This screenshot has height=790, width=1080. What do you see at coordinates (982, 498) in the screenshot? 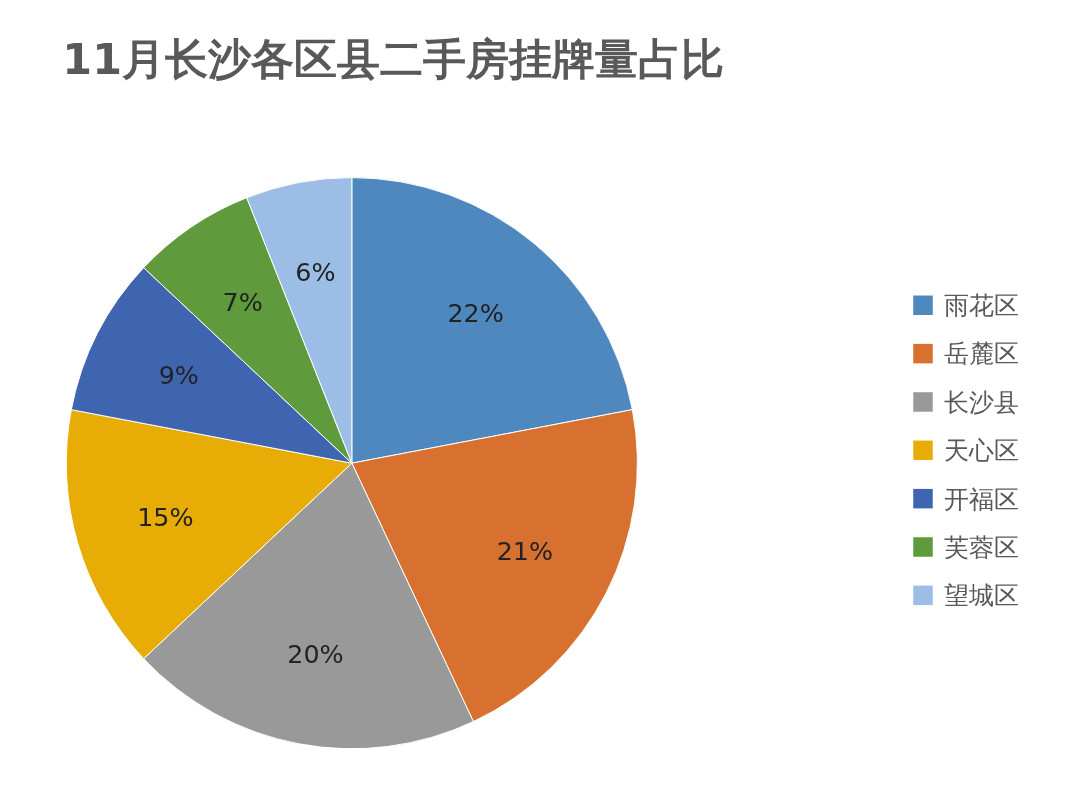
I see `legend-label: 开福区` at bounding box center [982, 498].